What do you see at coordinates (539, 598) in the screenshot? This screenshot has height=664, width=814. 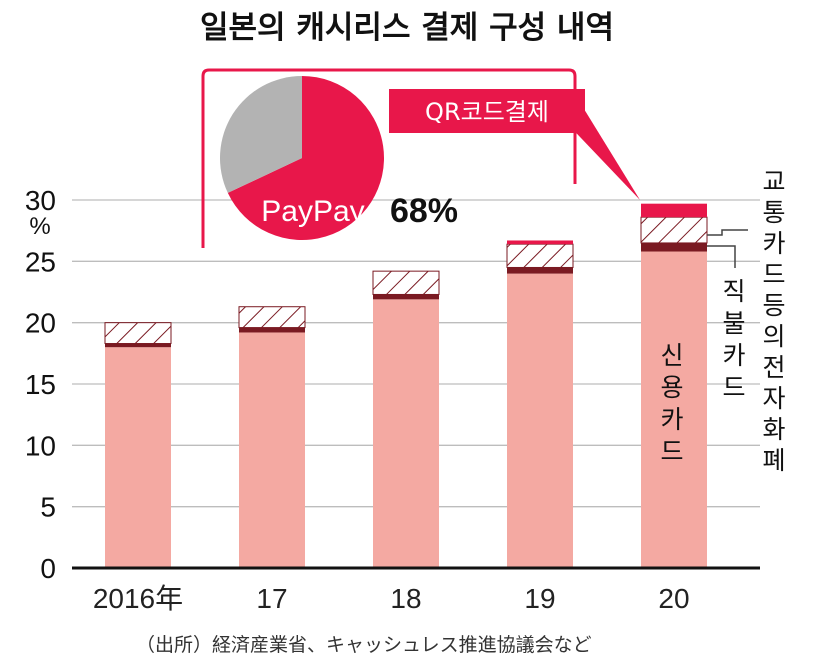 I see `x-tick-label: 19` at bounding box center [539, 598].